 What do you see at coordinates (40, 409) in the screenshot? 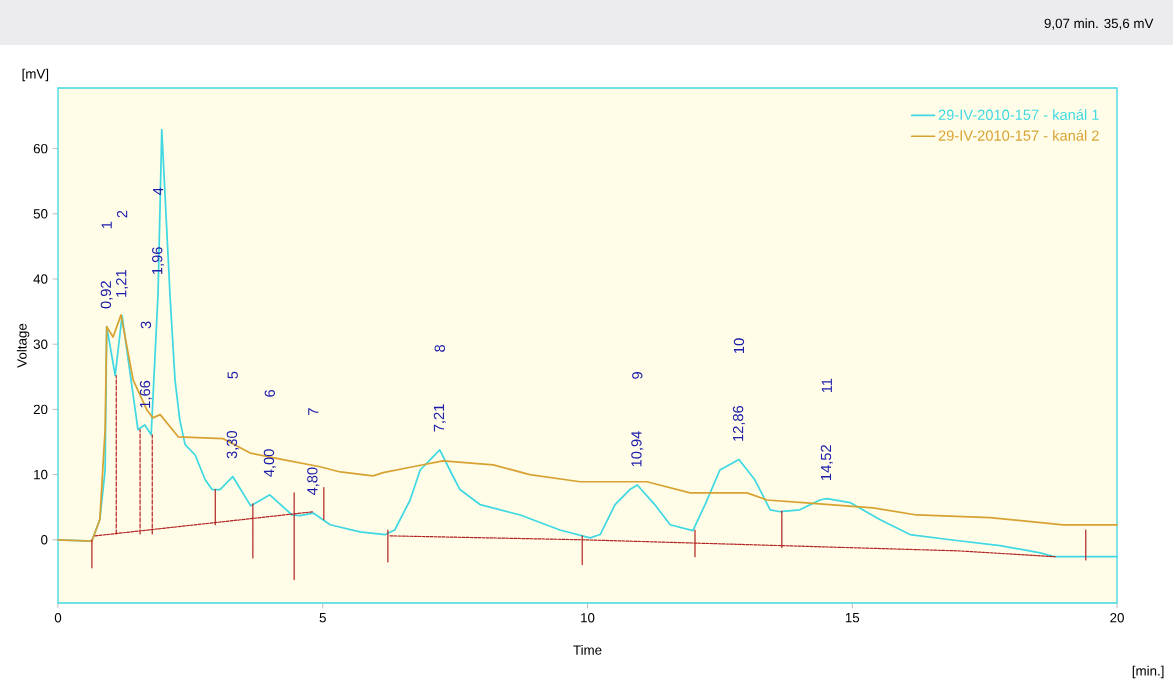
I see `y-tick-label: 20` at bounding box center [40, 409].